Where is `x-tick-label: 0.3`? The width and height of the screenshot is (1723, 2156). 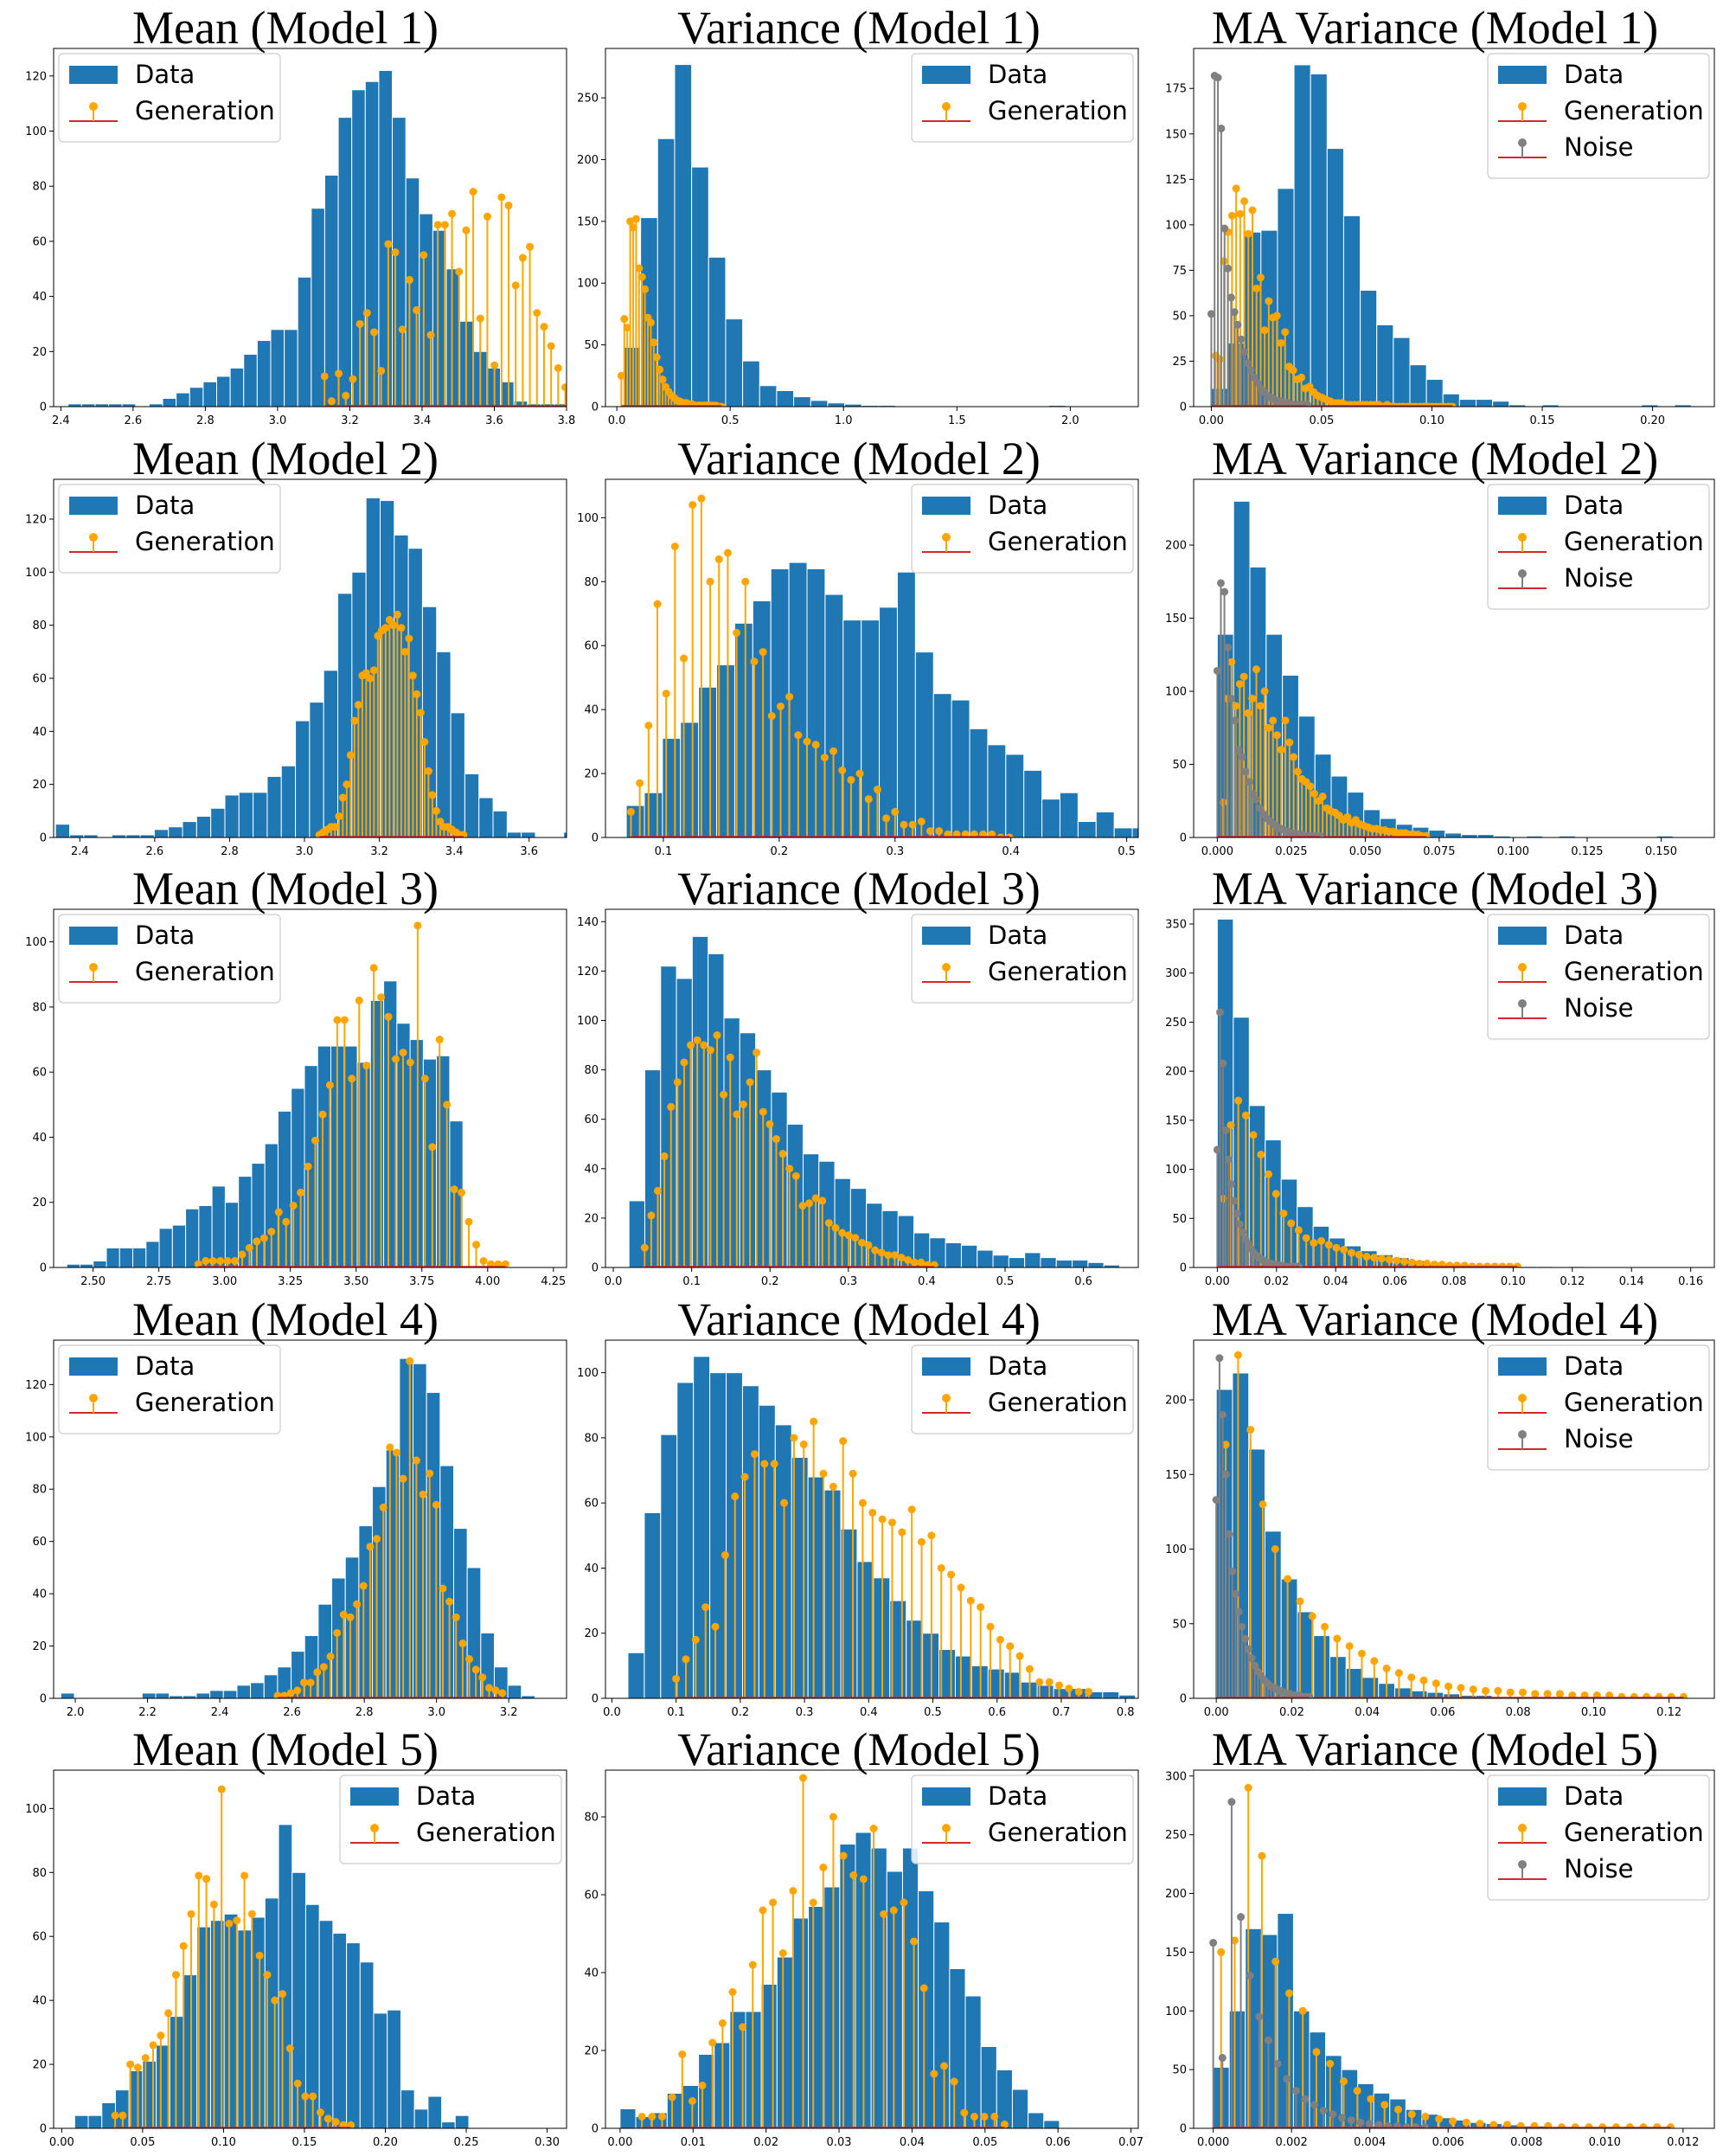 x-tick-label: 0.3 is located at coordinates (848, 1281).